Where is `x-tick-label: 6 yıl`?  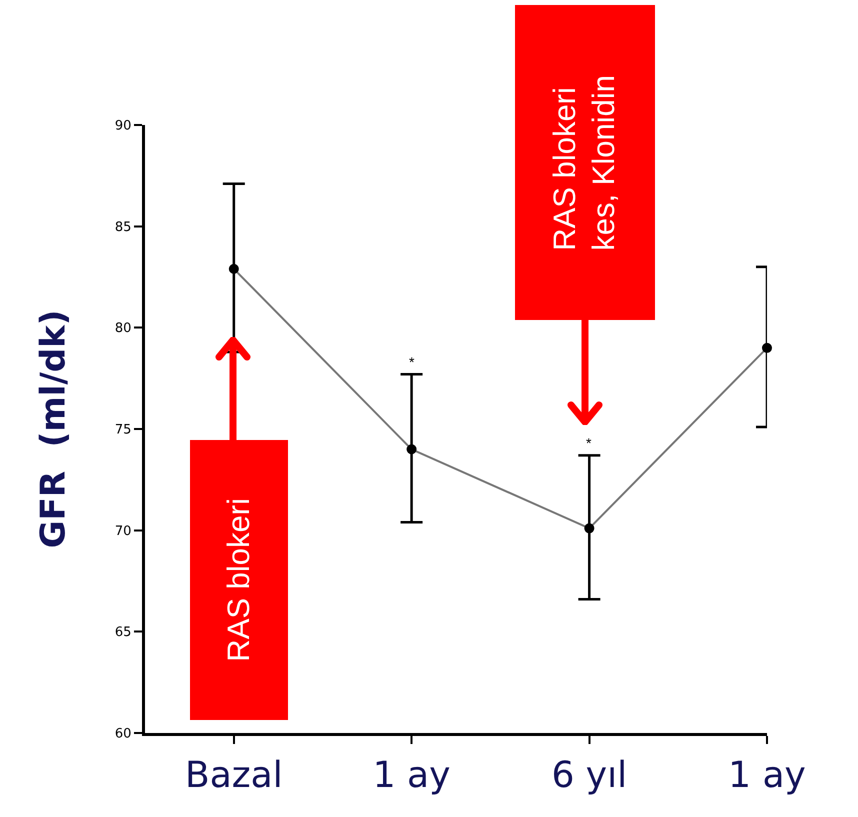 x-tick-label: 6 yıl is located at coordinates (589, 775).